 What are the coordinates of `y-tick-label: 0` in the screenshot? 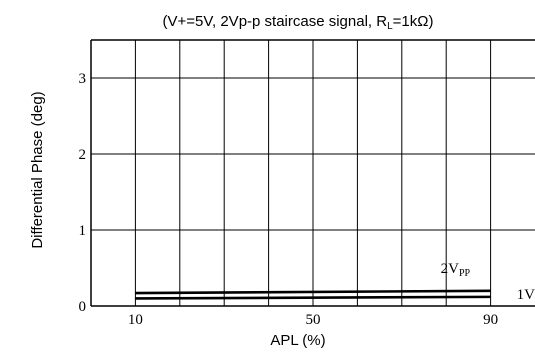 It's located at (83, 307).